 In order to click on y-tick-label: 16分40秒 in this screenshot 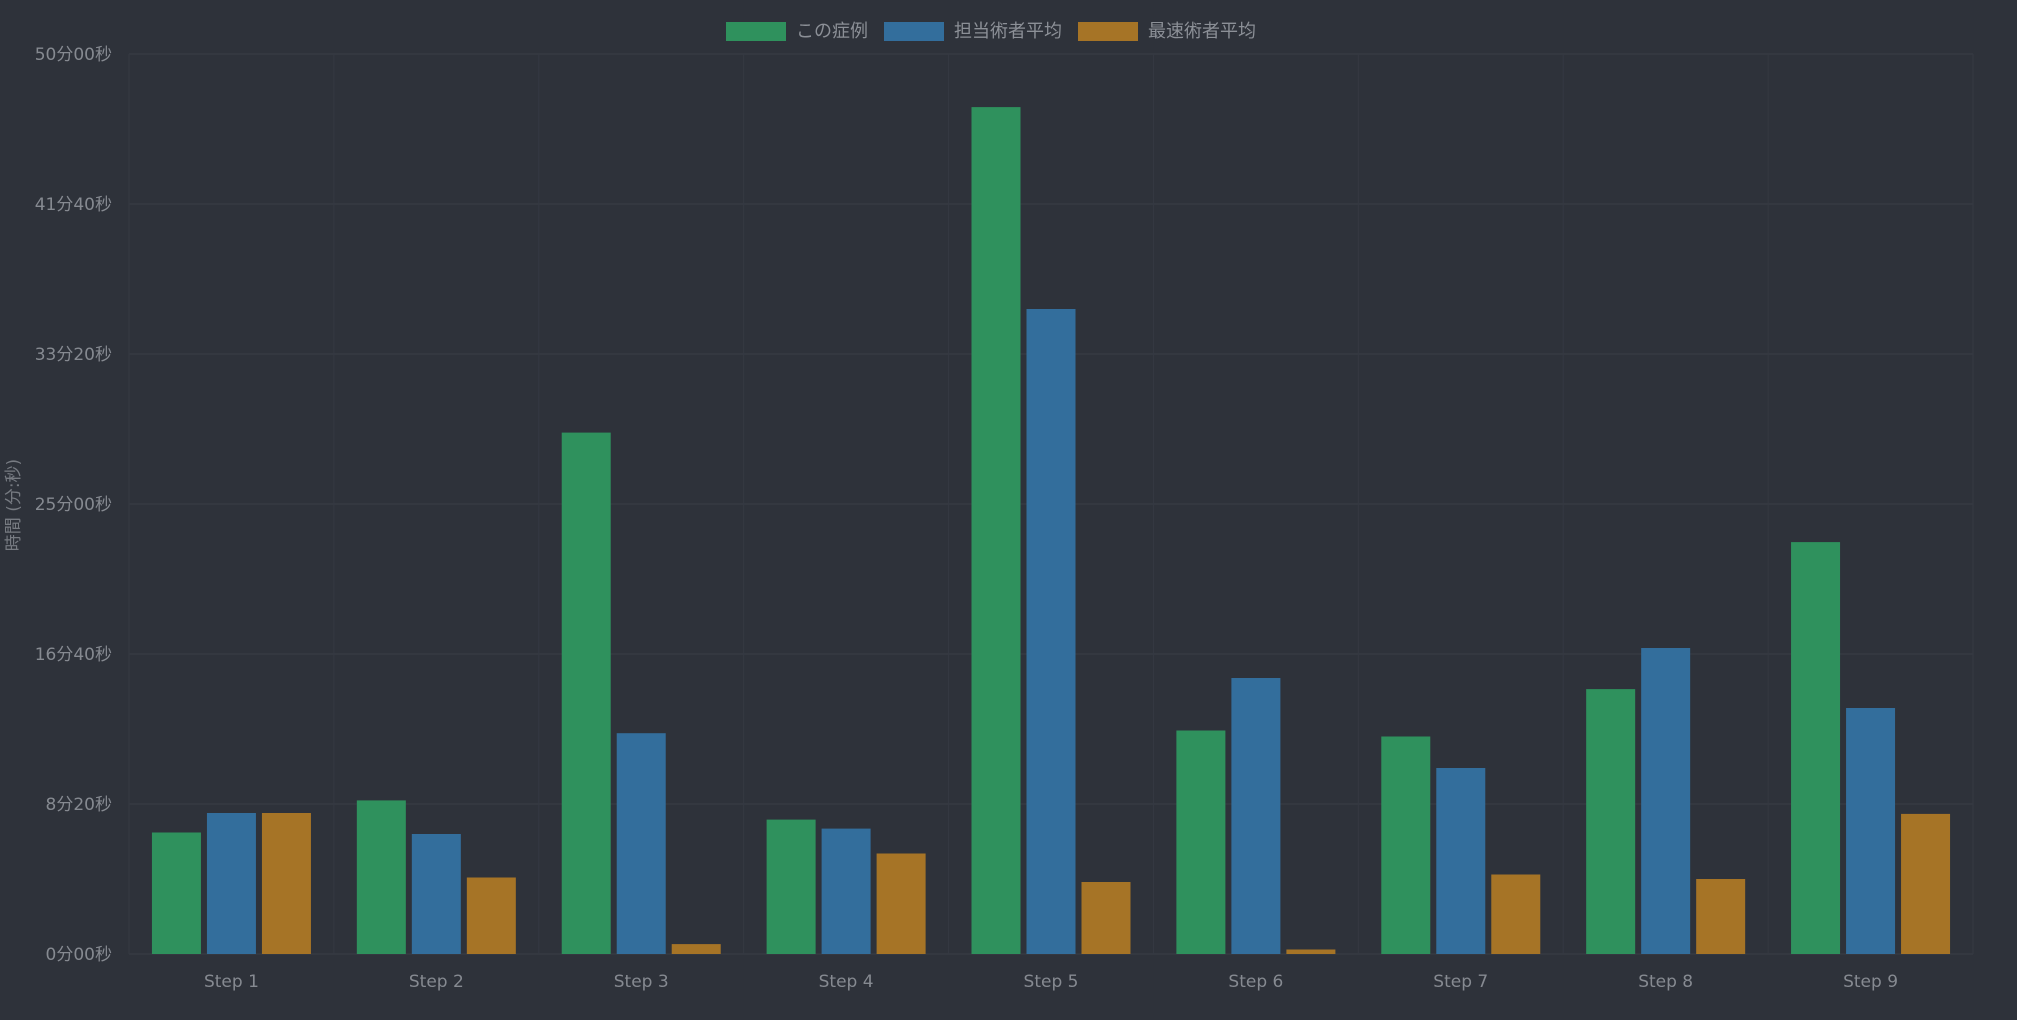, I will do `click(73, 655)`.